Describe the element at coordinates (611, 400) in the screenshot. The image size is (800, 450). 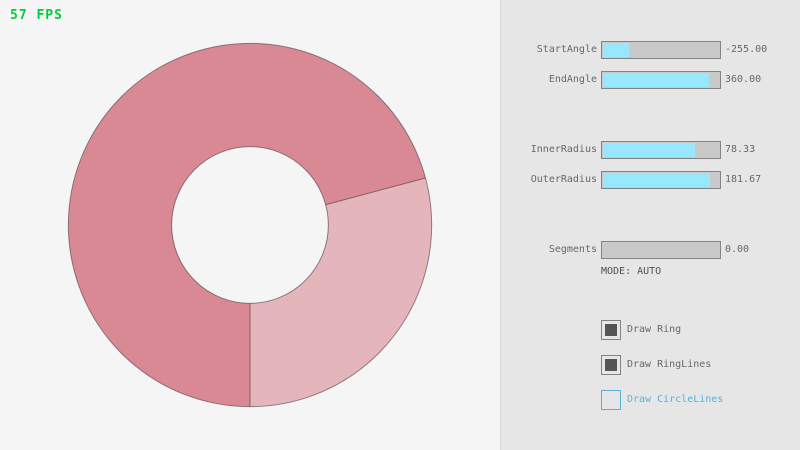
I see `draw-circle-lines-checkbox` at that location.